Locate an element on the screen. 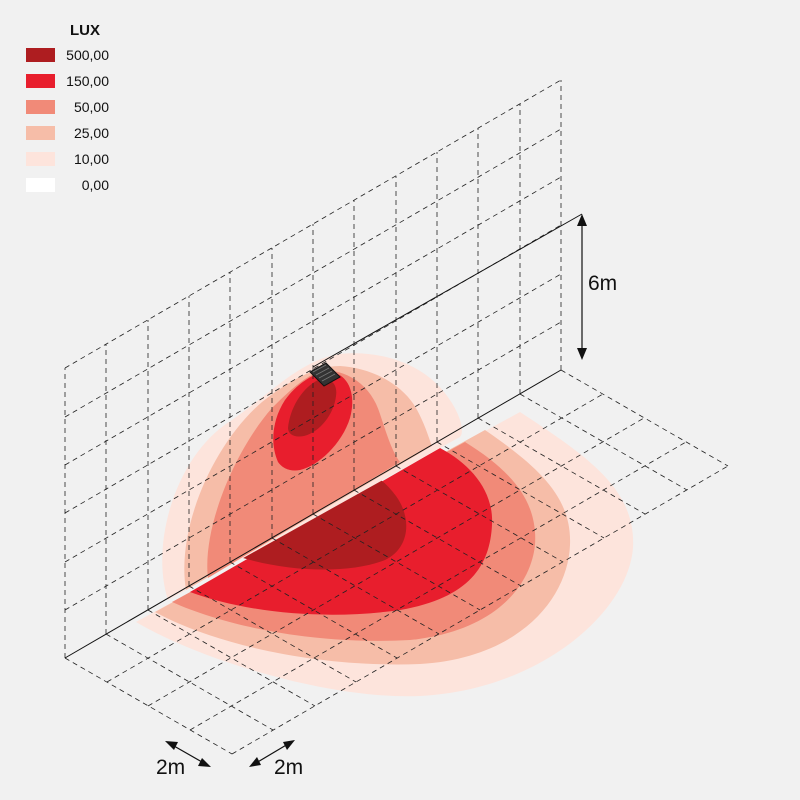 The width and height of the screenshot is (800, 800). legend-label: 0,00 is located at coordinates (95, 185).